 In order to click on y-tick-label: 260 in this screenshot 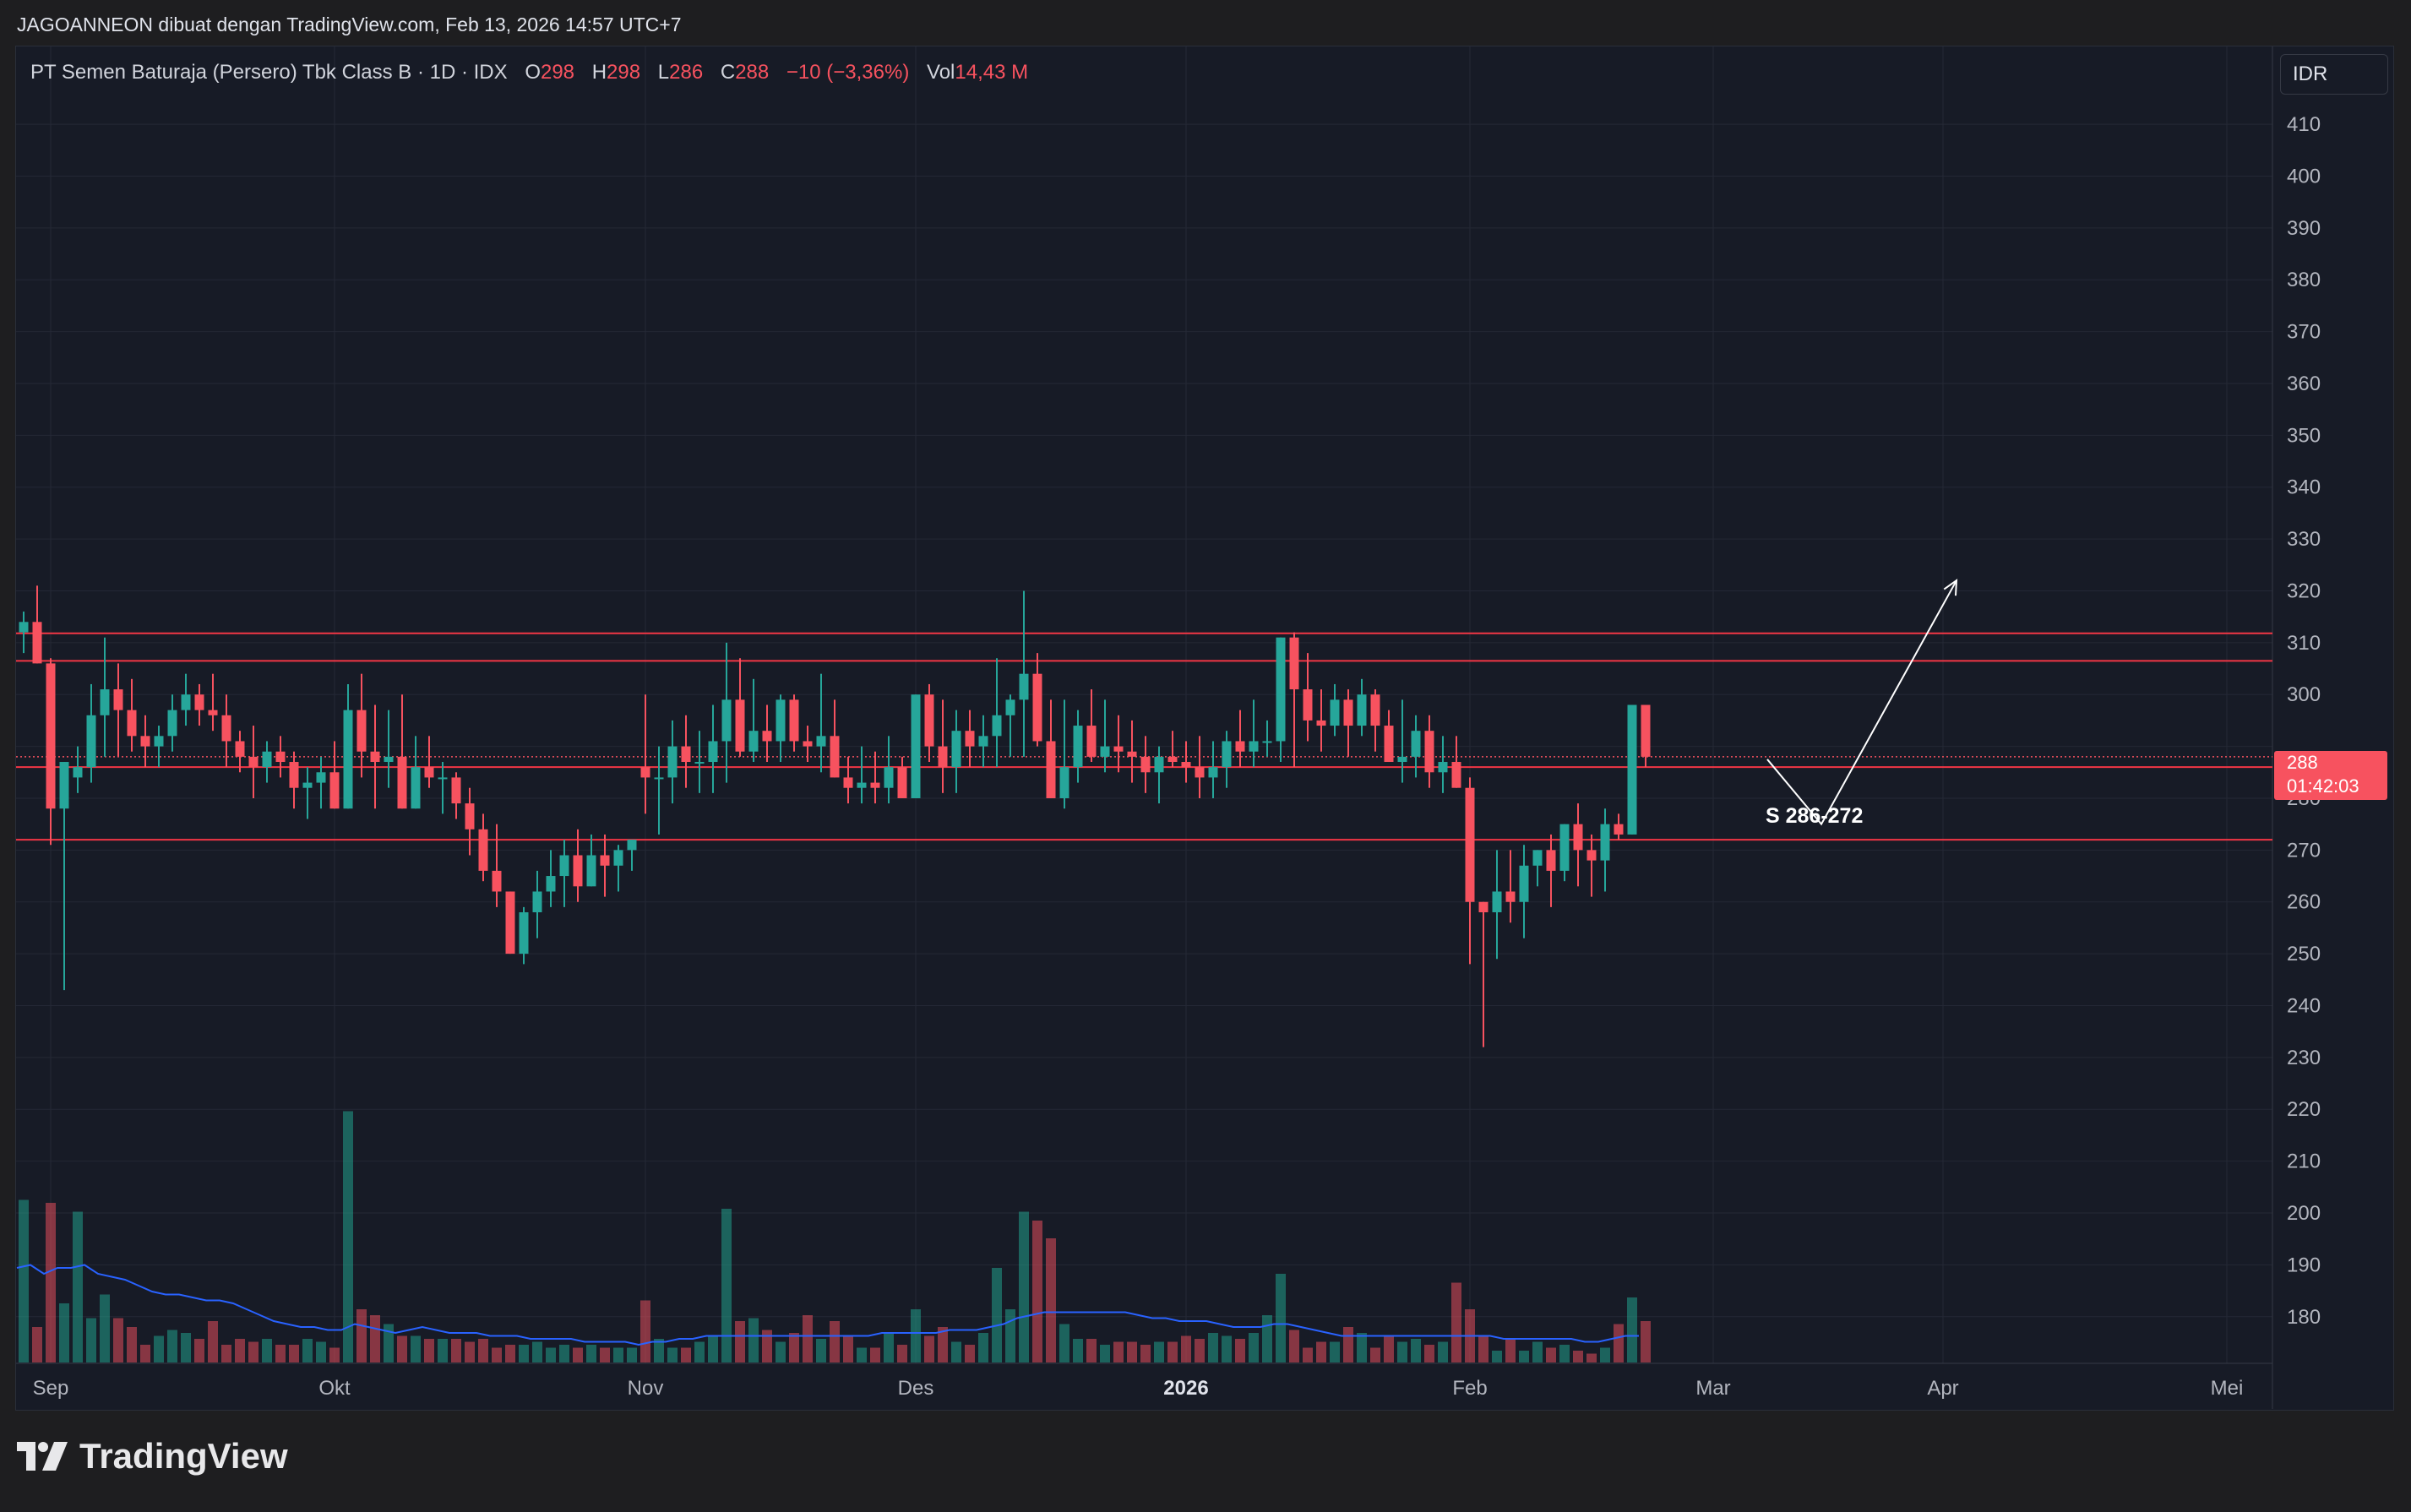, I will do `click(2304, 902)`.